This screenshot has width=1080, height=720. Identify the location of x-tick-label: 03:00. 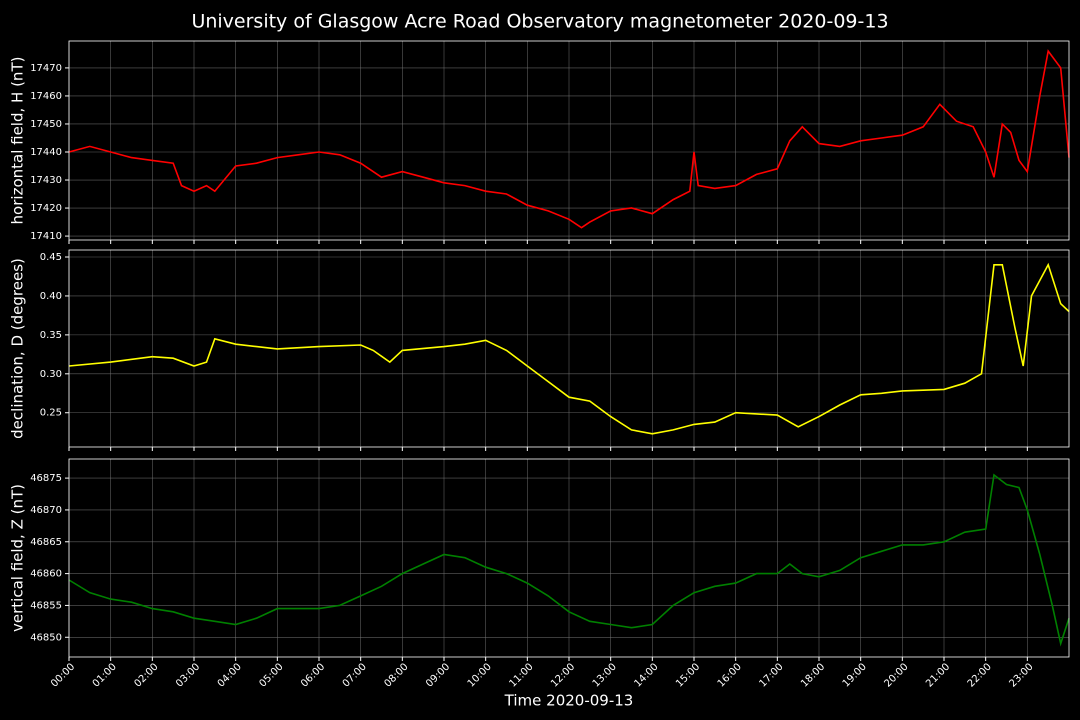
(188, 675).